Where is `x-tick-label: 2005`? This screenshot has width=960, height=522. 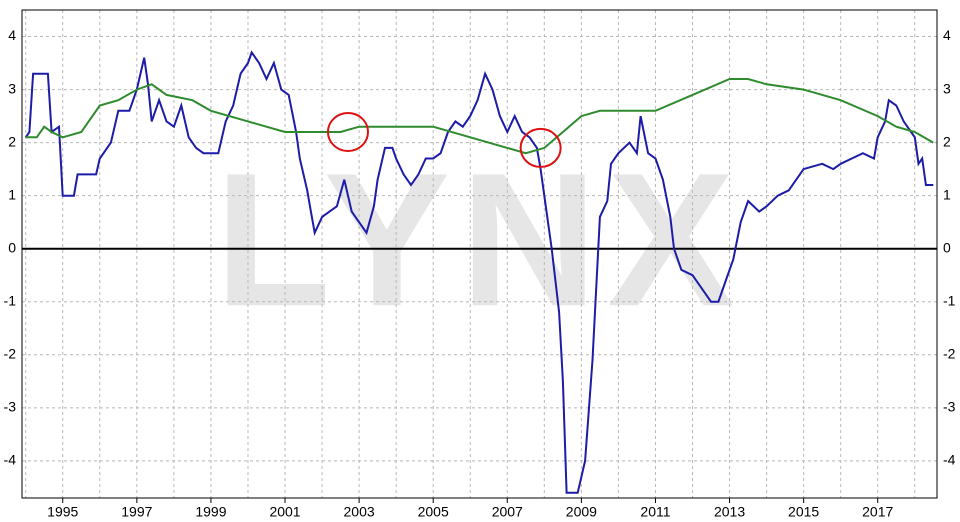 x-tick-label: 2005 is located at coordinates (433, 512).